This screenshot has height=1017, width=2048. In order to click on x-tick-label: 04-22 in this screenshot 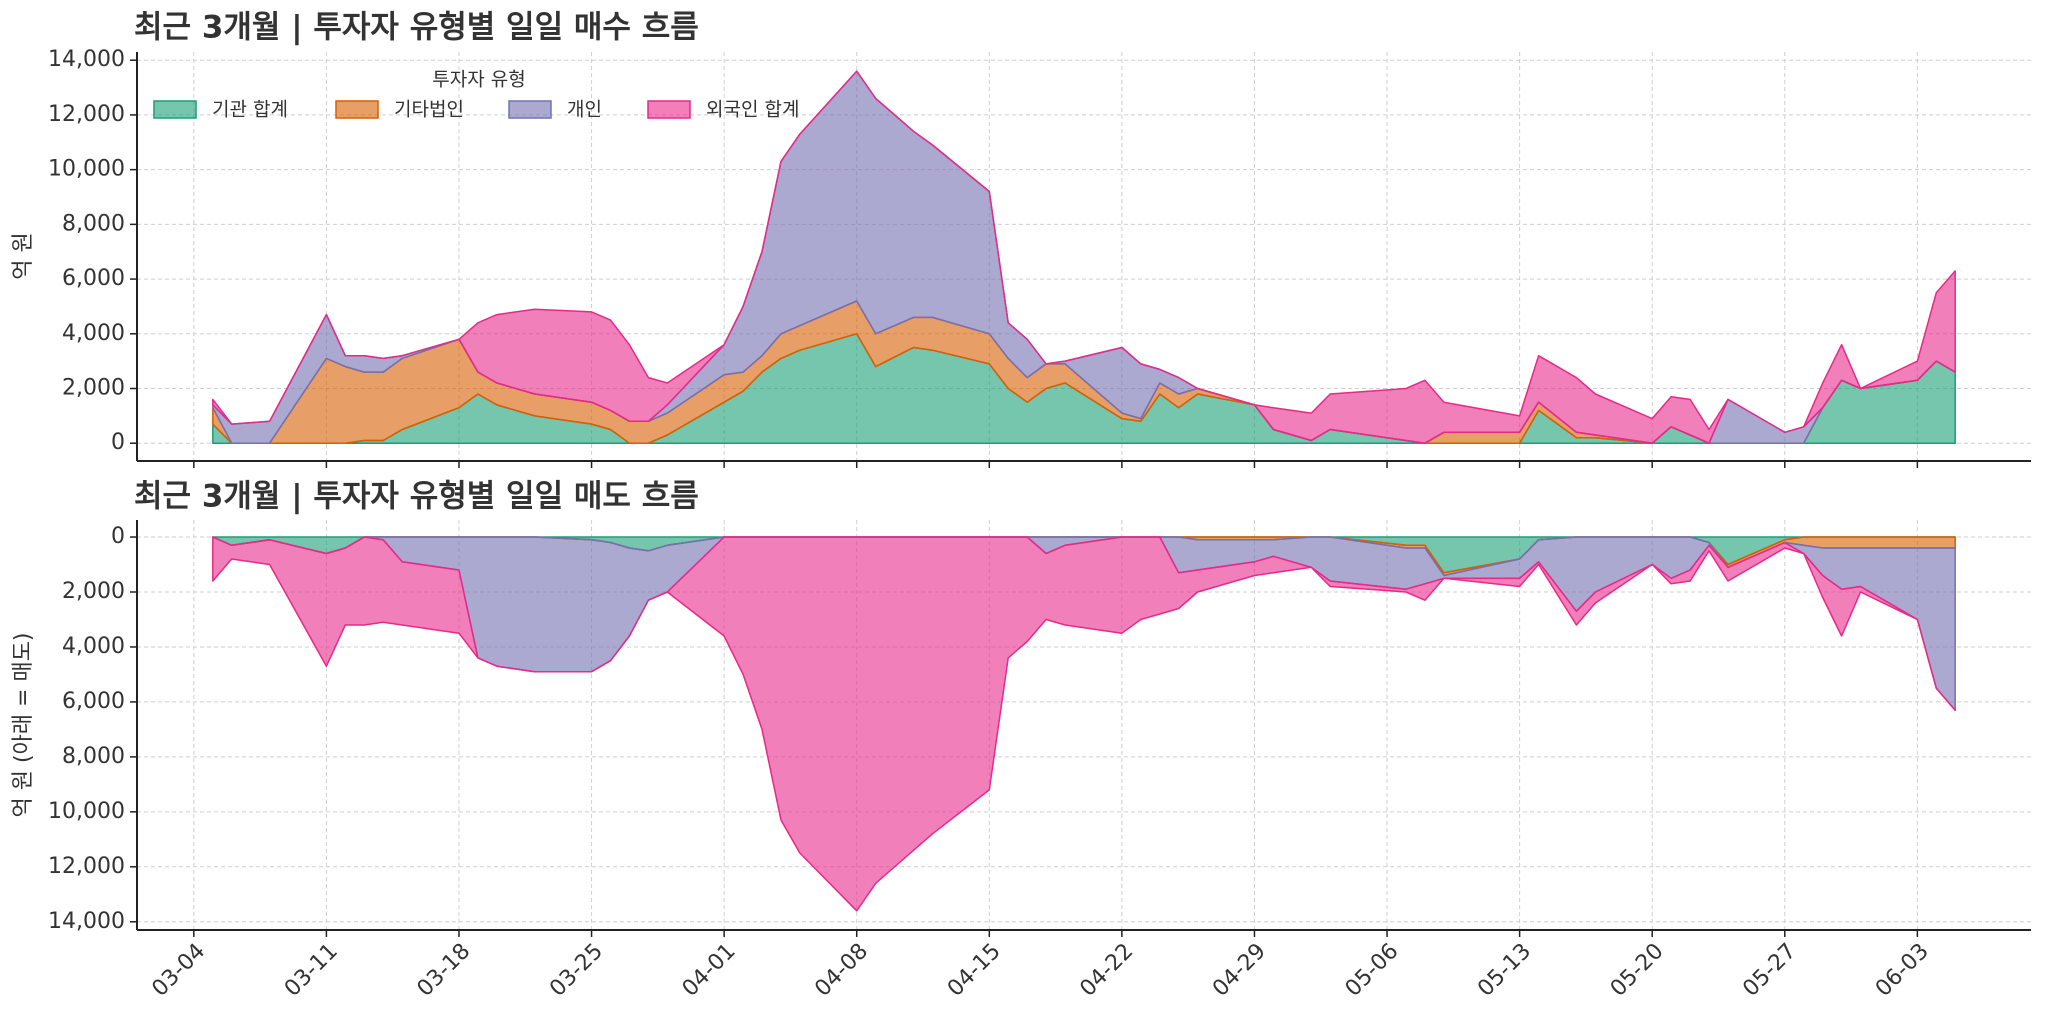, I will do `click(1106, 970)`.